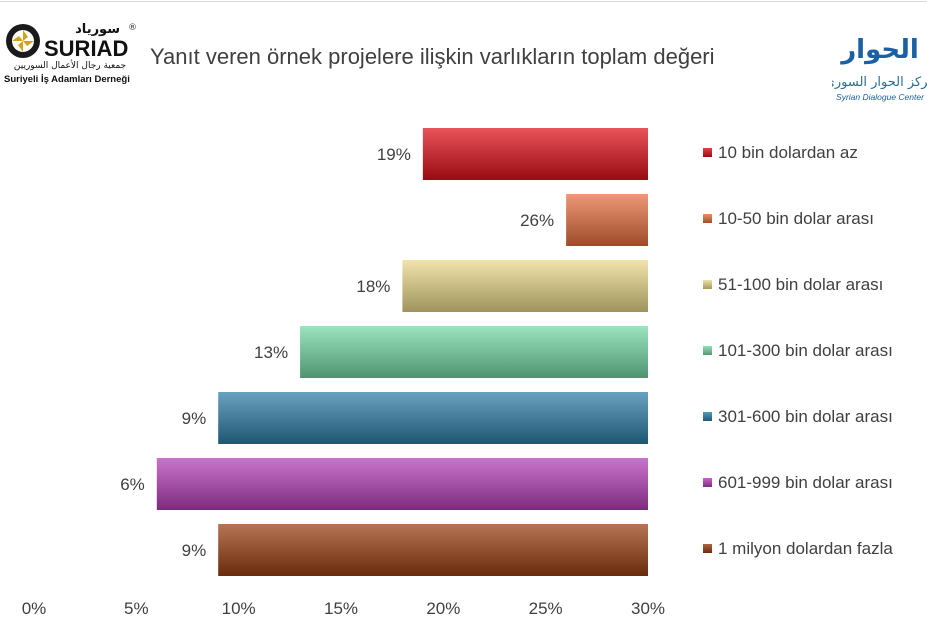  I want to click on legend-item-6: 601-999 bin dolar arası, so click(798, 483).